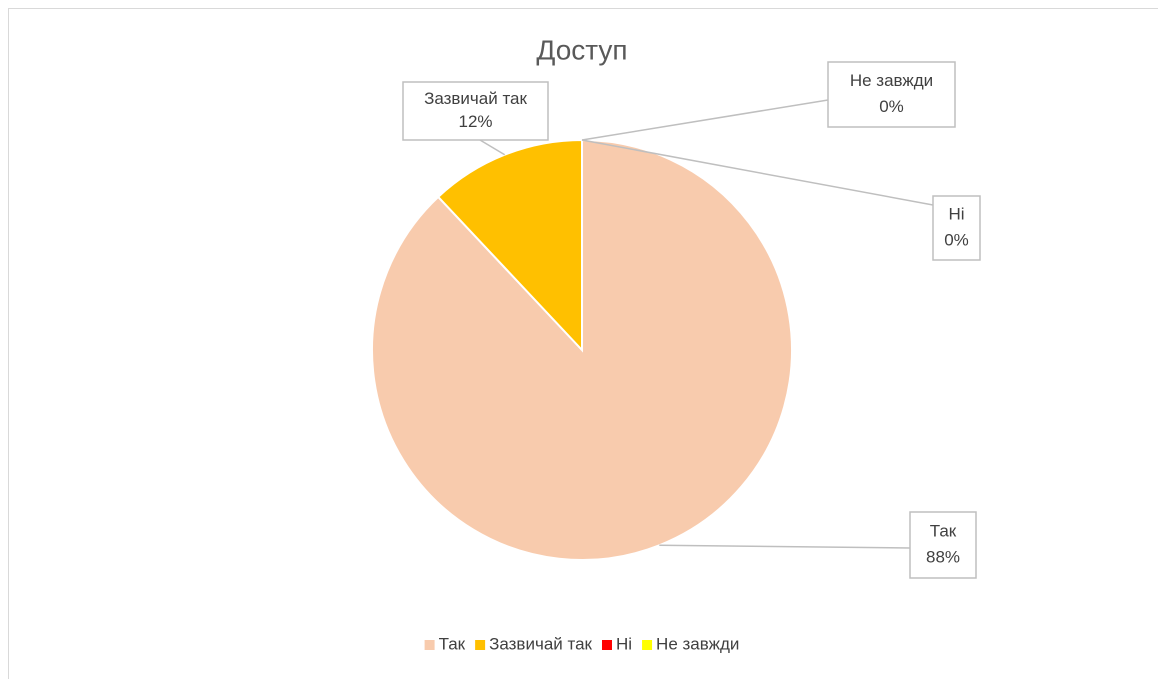 Image resolution: width=1158 pixels, height=679 pixels. I want to click on legend-label: Ні, so click(624, 643).